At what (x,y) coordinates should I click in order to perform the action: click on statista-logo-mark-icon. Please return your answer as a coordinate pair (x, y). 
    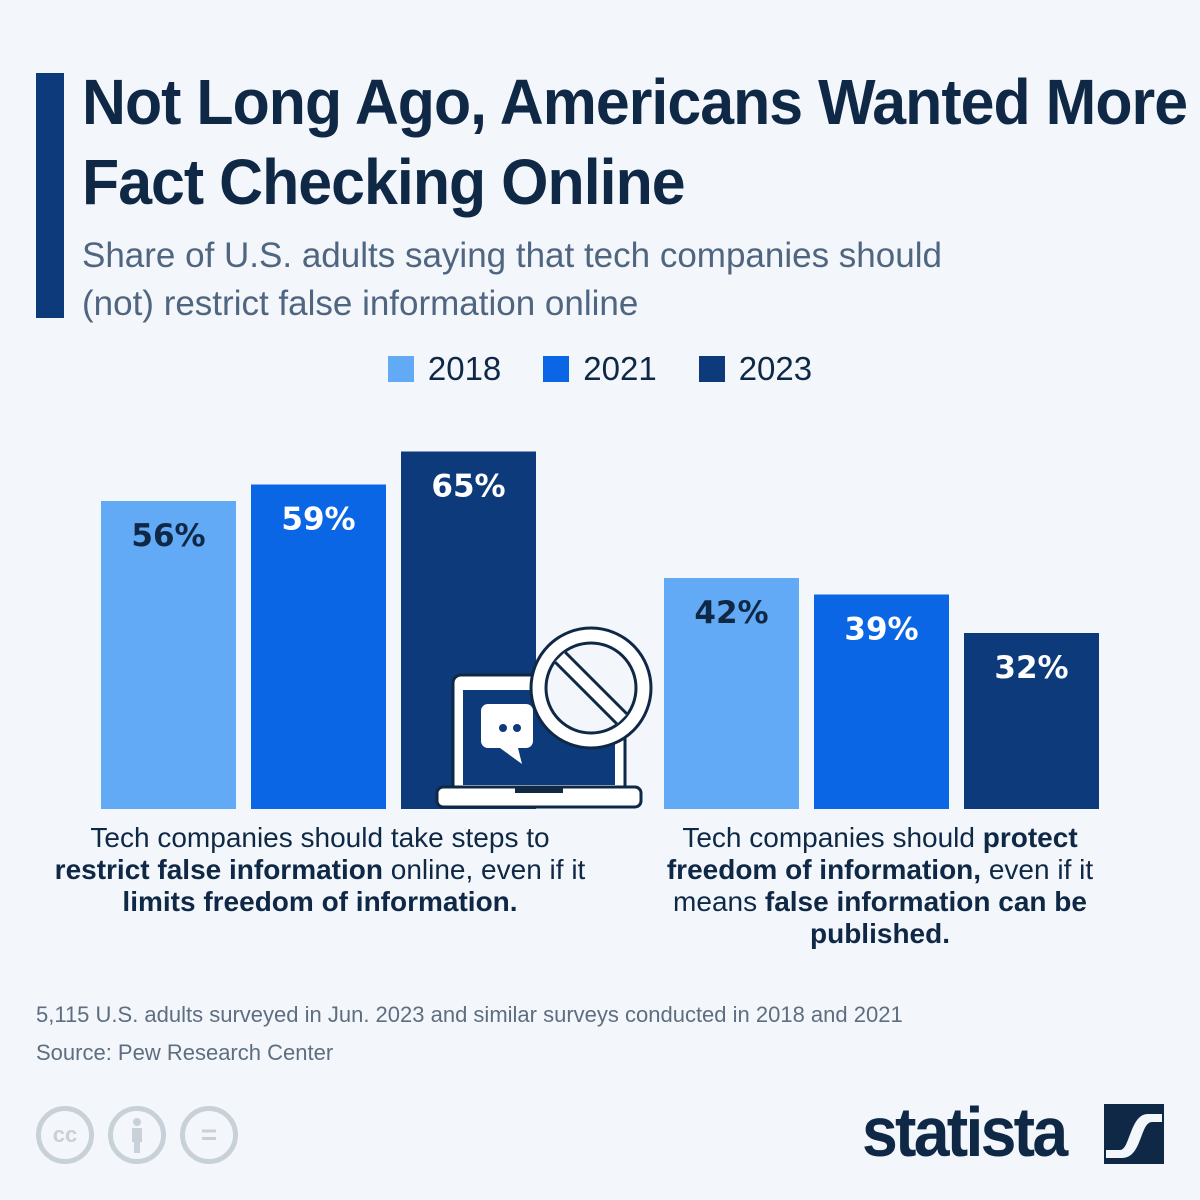
    Looking at the image, I should click on (1134, 1134).